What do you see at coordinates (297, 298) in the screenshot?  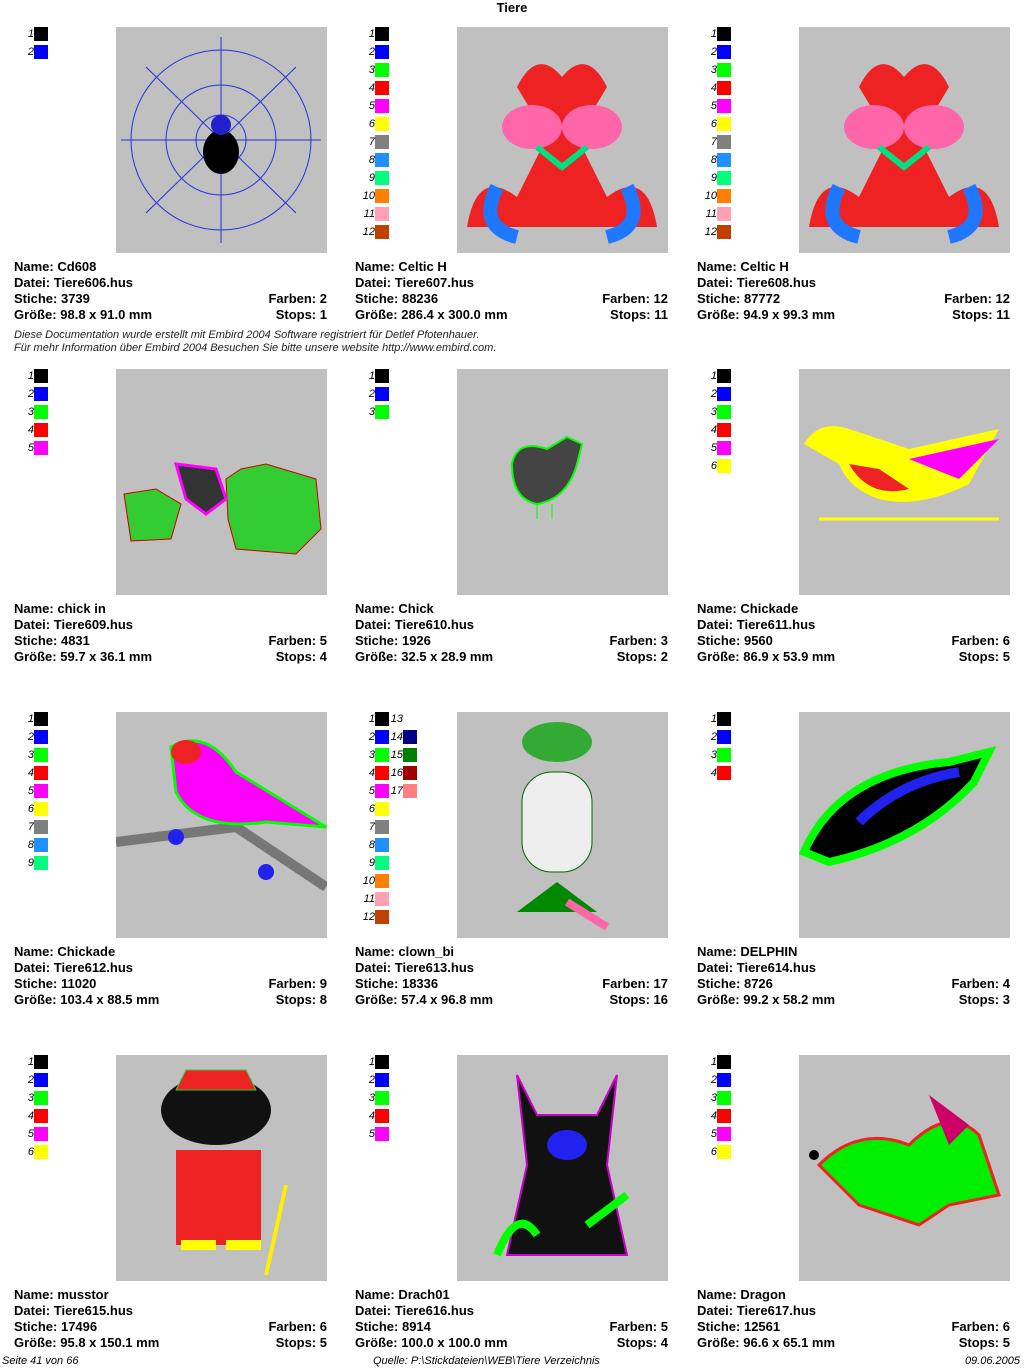 I see `design-colors: Farben: 2` at bounding box center [297, 298].